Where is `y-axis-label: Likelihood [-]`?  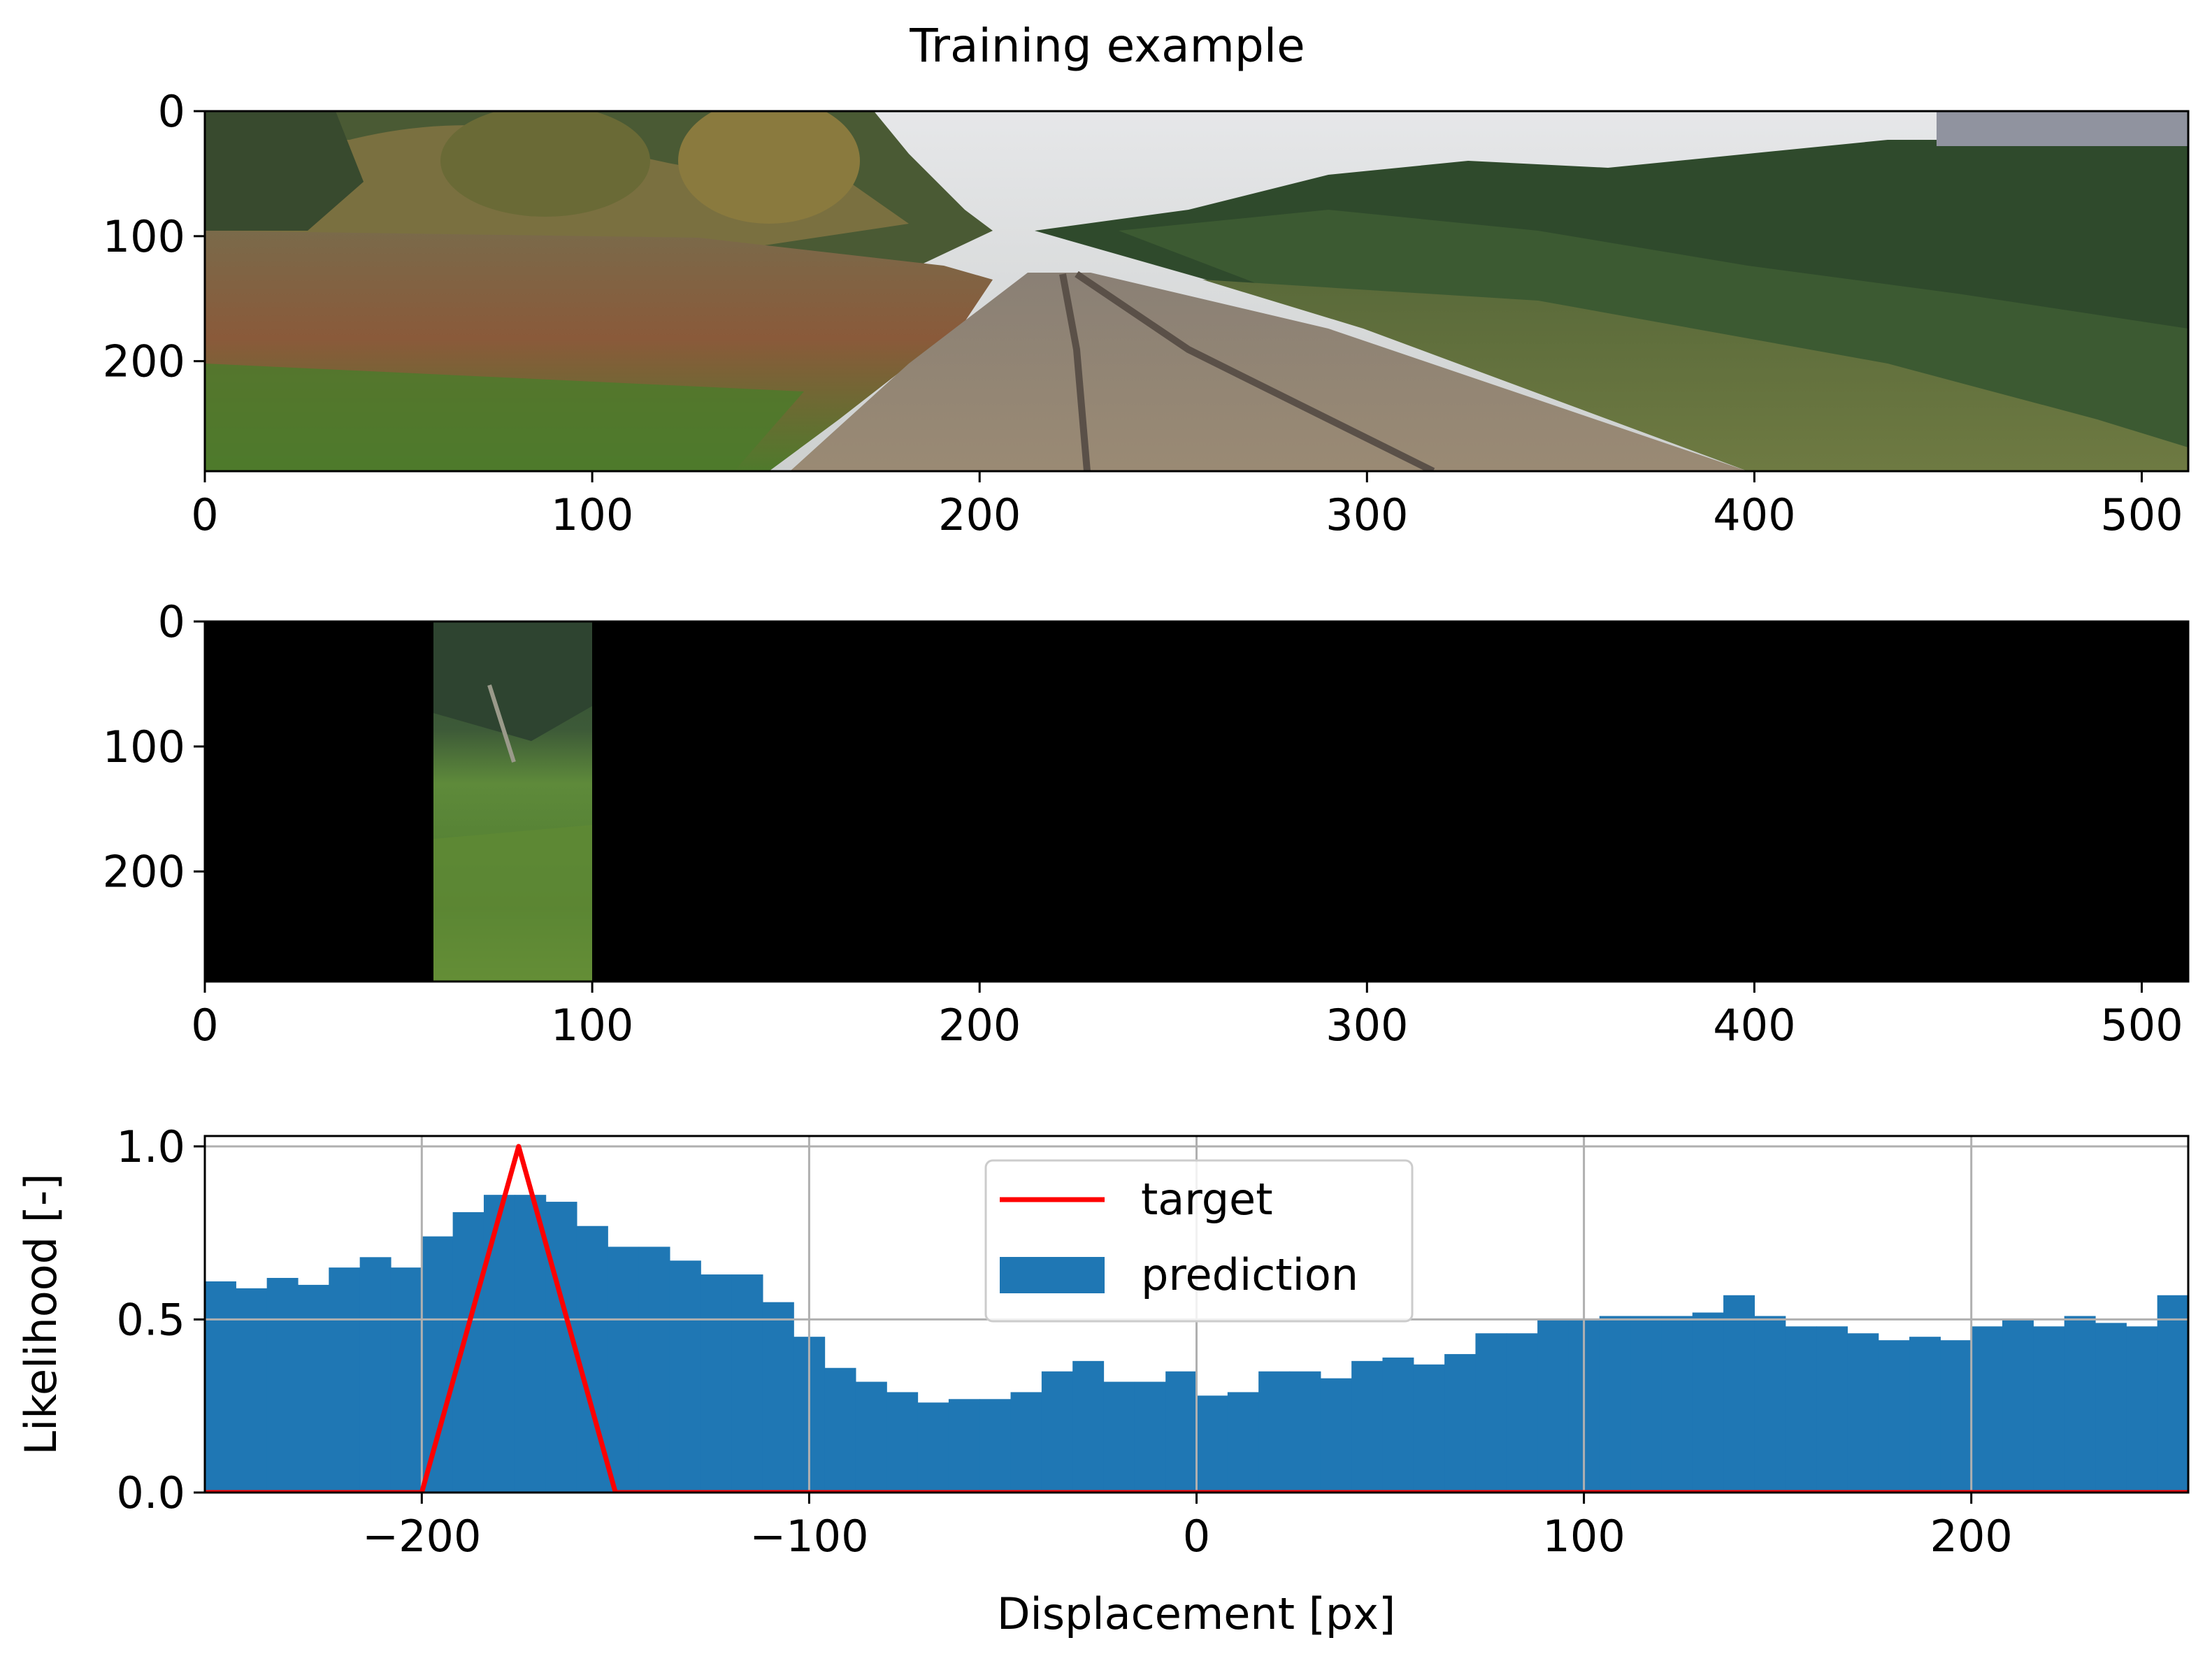 y-axis-label: Likelihood [-] is located at coordinates (40, 1314).